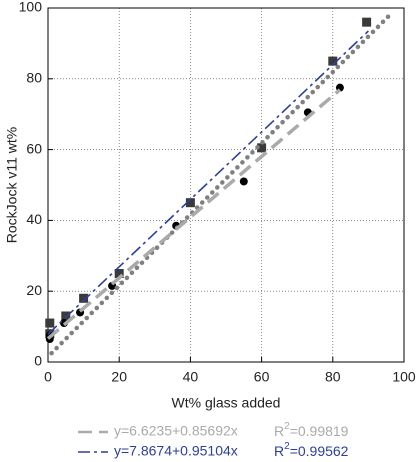 This screenshot has height=462, width=419. What do you see at coordinates (319, 451) in the screenshot?
I see `stat-value: =0.99562` at bounding box center [319, 451].